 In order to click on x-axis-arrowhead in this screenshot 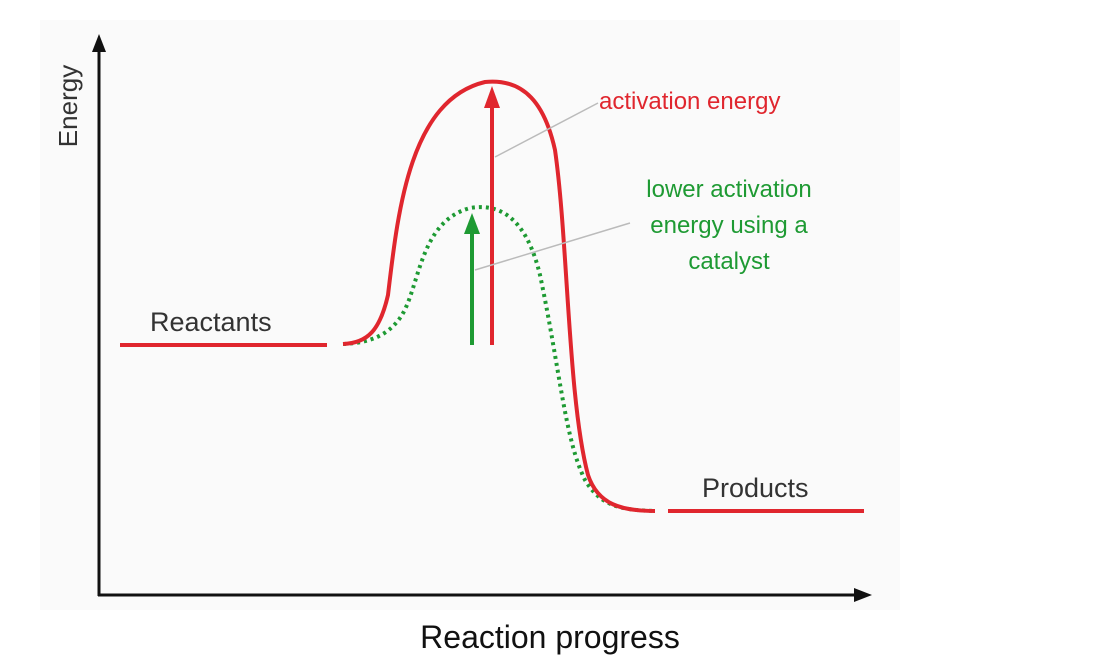, I will do `click(863, 595)`.